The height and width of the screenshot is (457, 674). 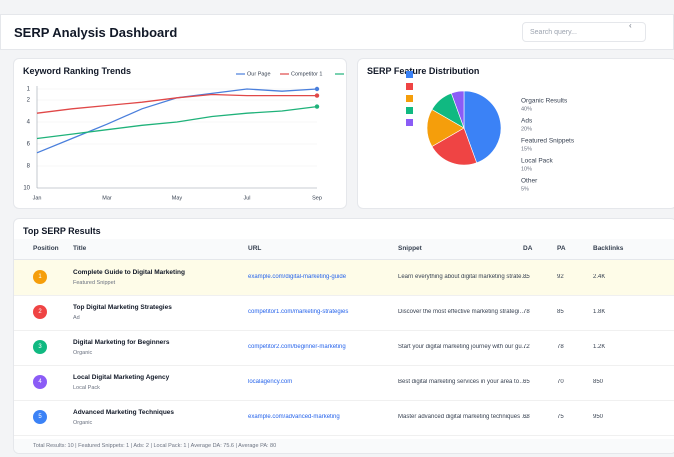 I want to click on domain-authority: 78, so click(x=526, y=312).